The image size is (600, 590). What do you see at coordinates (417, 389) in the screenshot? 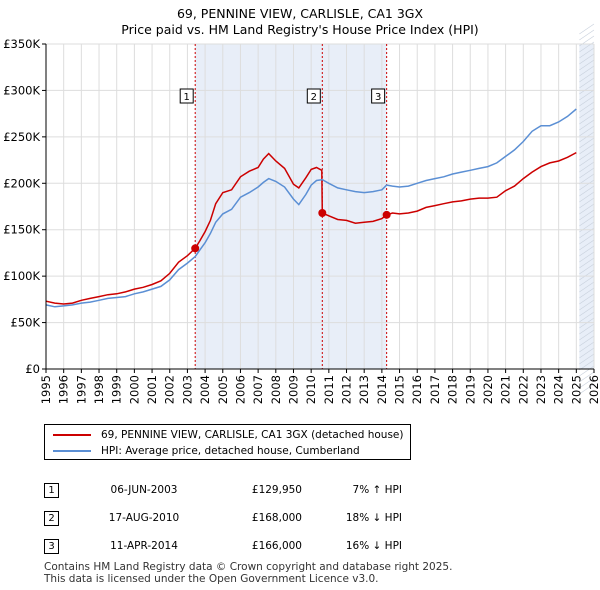
I see `x-tick-label: 2016` at bounding box center [417, 389].